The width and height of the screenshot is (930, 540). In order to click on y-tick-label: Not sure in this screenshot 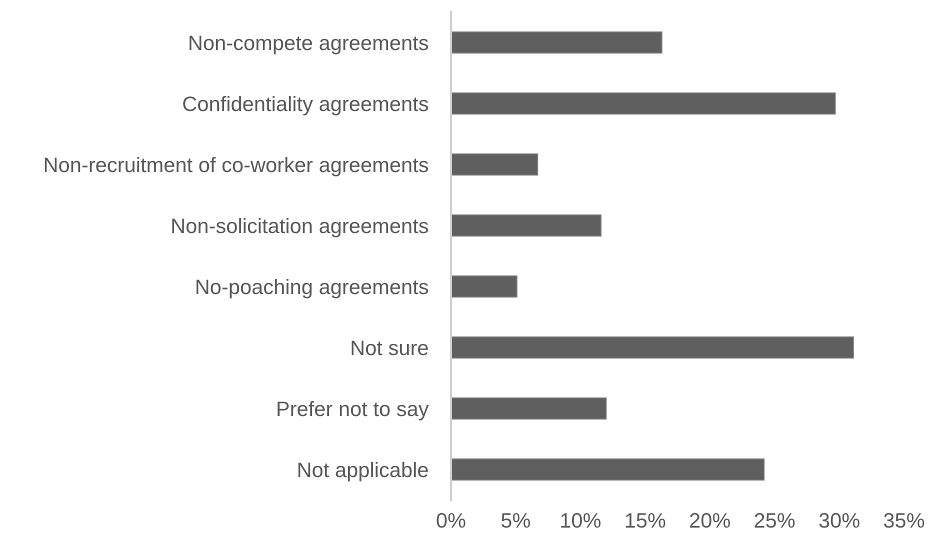, I will do `click(390, 348)`.